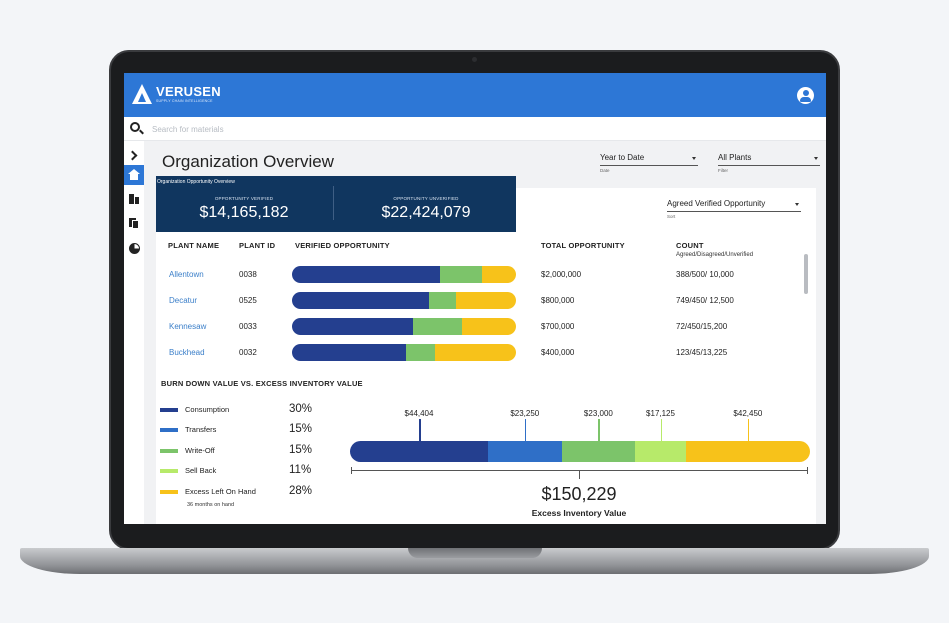 The image size is (949, 623). I want to click on pie-chart-icon, so click(134, 248).